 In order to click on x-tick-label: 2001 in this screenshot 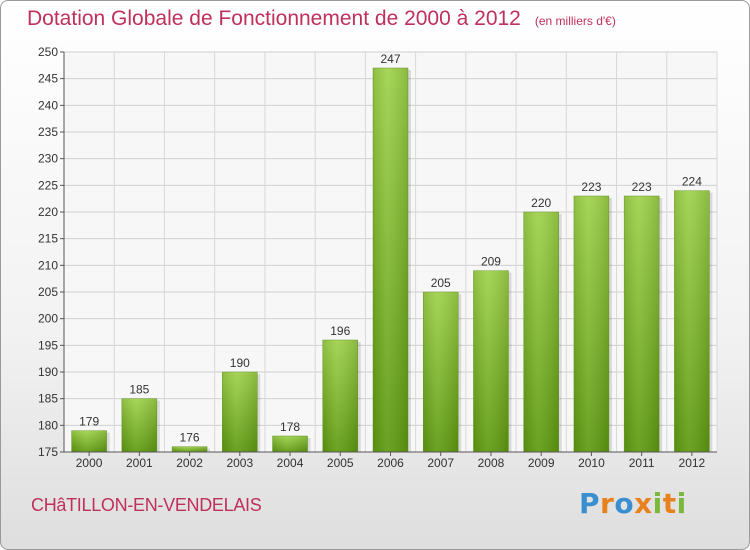, I will do `click(139, 463)`.